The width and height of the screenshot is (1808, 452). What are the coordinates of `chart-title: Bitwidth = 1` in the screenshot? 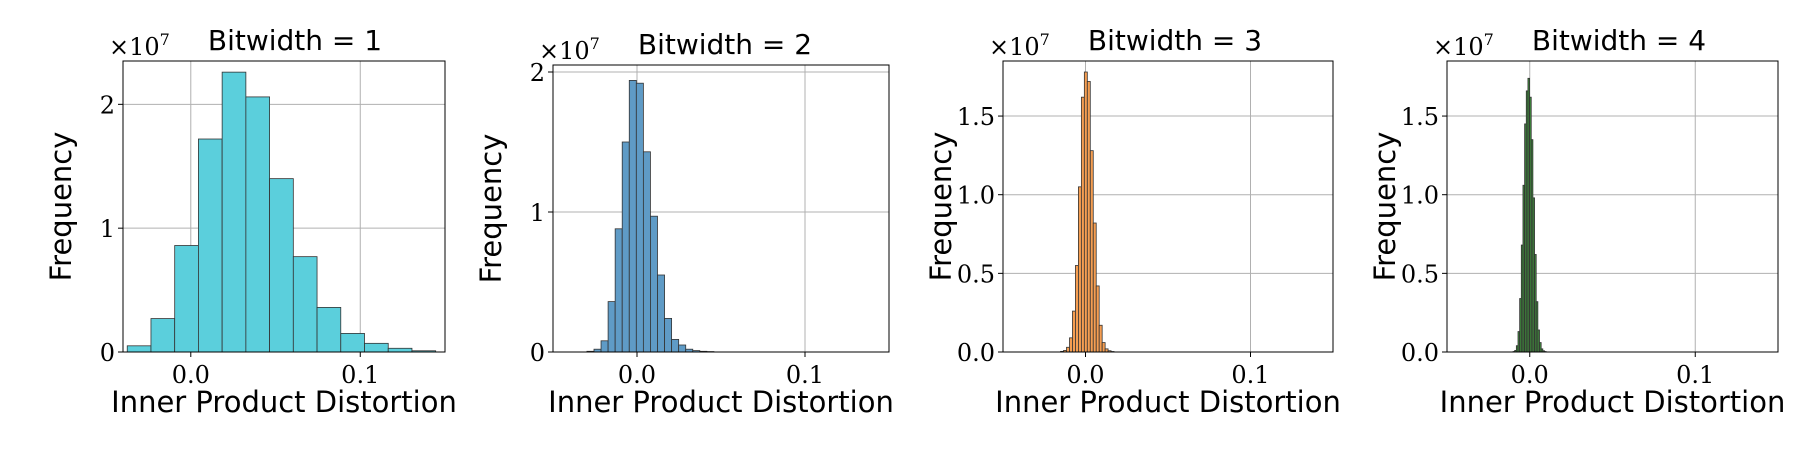 It's located at (295, 40).